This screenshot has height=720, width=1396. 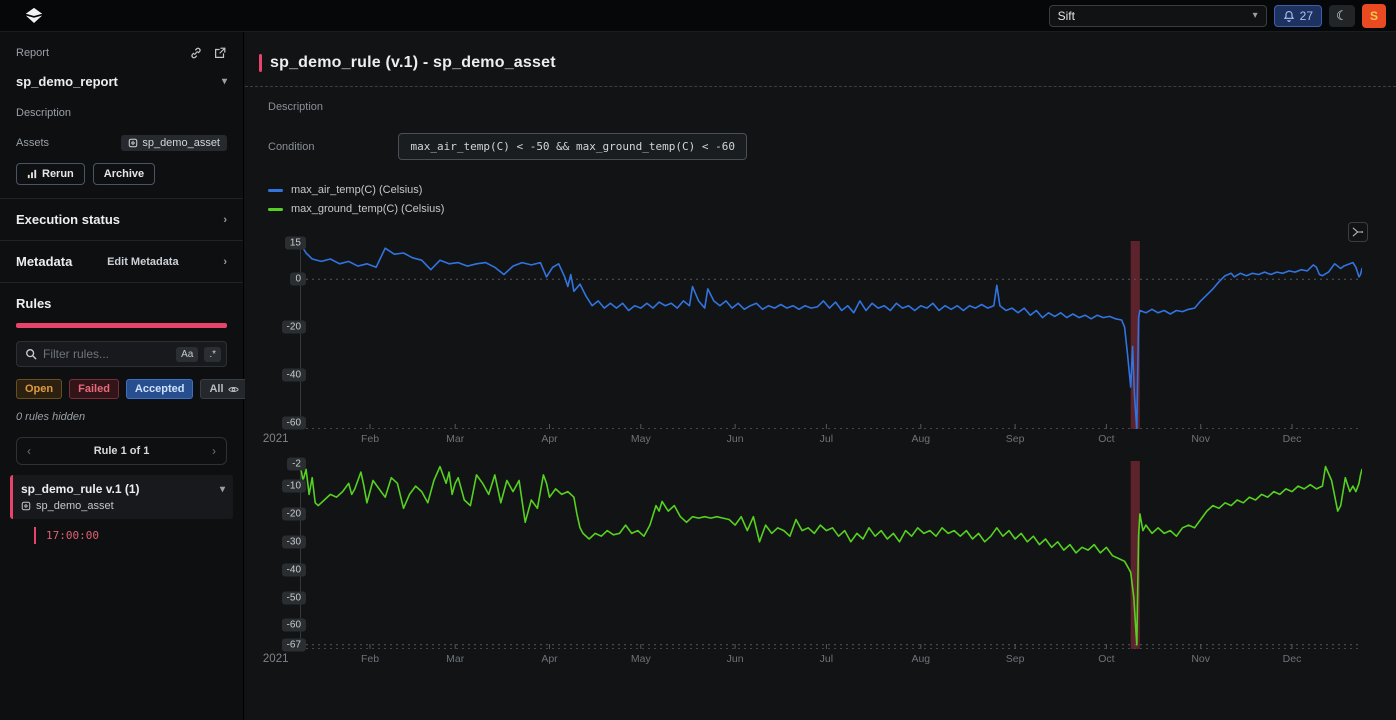 I want to click on filter-chip-accepted: Accepted, so click(x=159, y=389).